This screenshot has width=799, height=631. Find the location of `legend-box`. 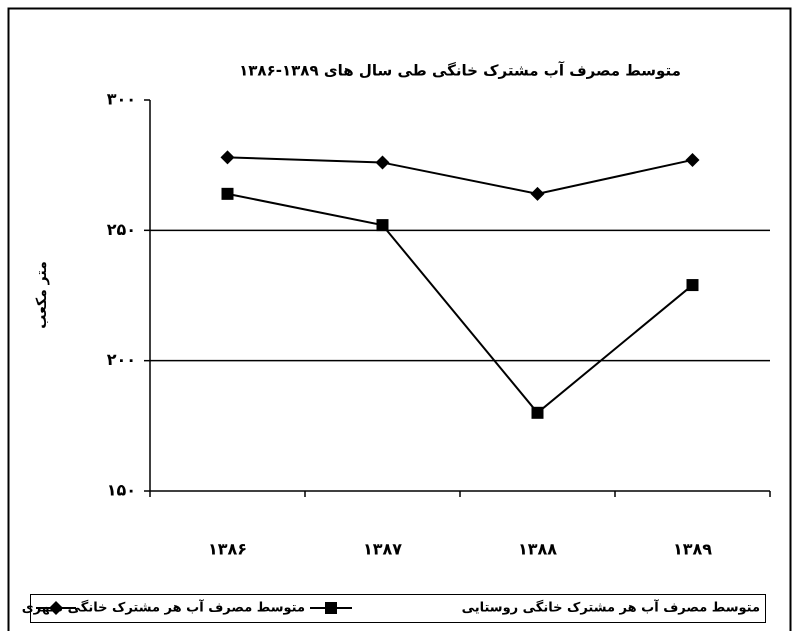

legend-box is located at coordinates (398, 608).